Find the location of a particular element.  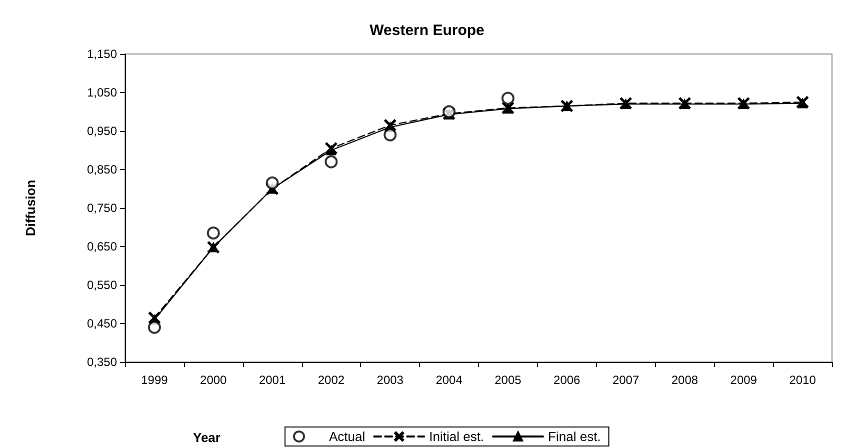

x-tick-label: 2003 is located at coordinates (390, 380).